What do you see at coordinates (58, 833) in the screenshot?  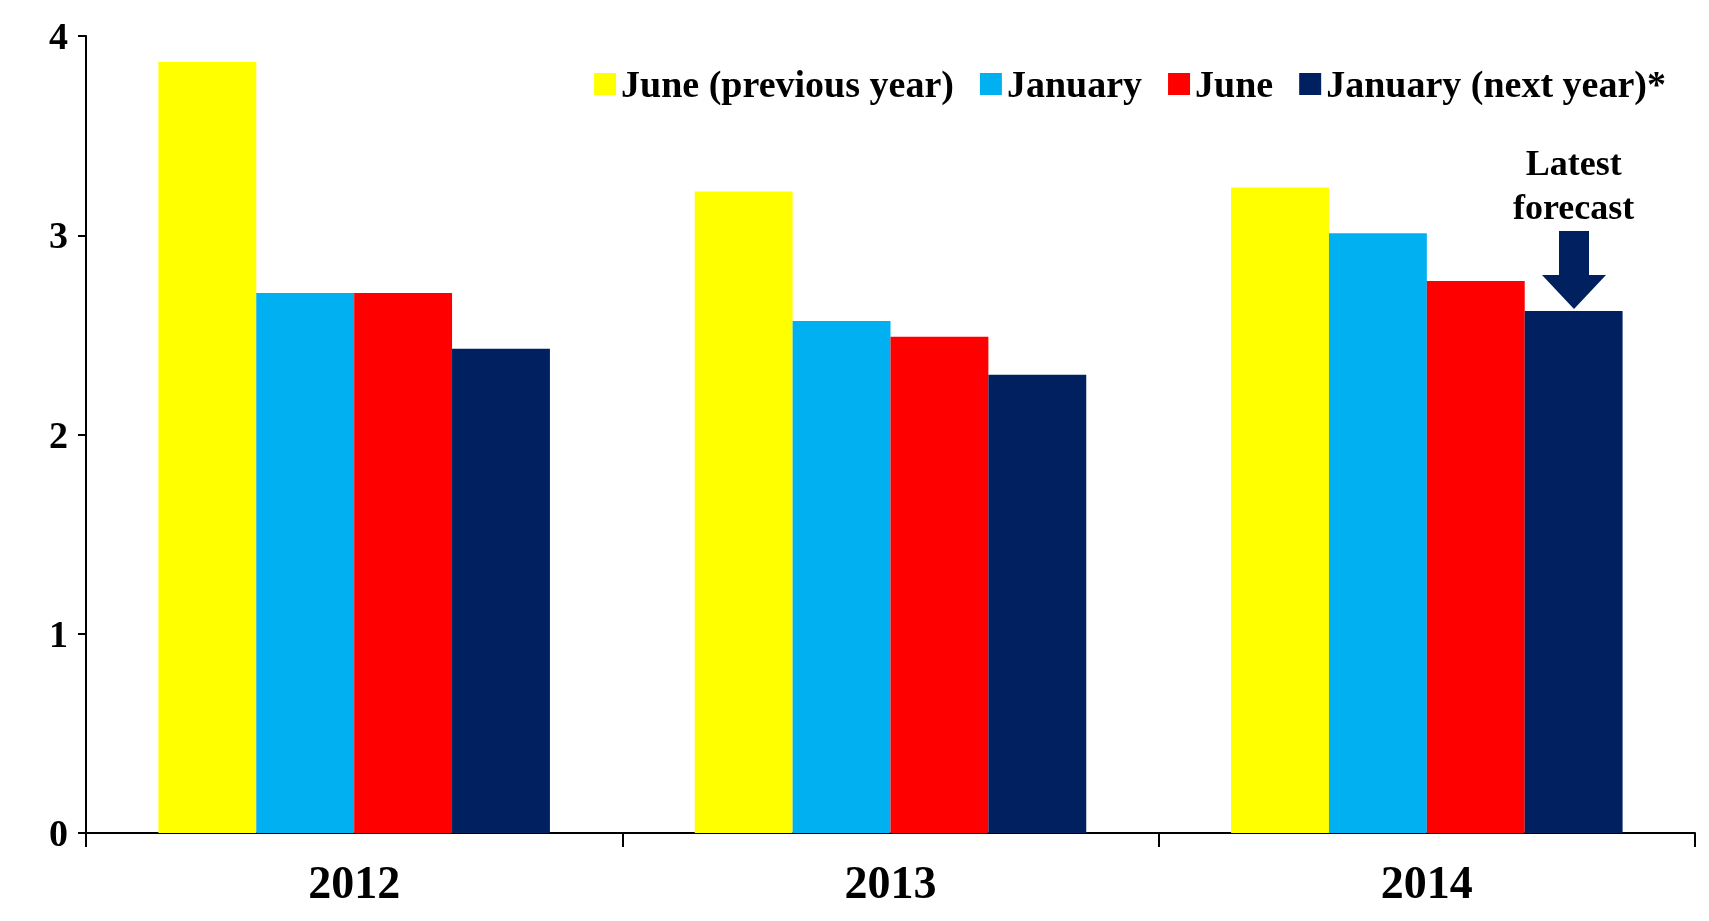 I see `y-tick-label: 0` at bounding box center [58, 833].